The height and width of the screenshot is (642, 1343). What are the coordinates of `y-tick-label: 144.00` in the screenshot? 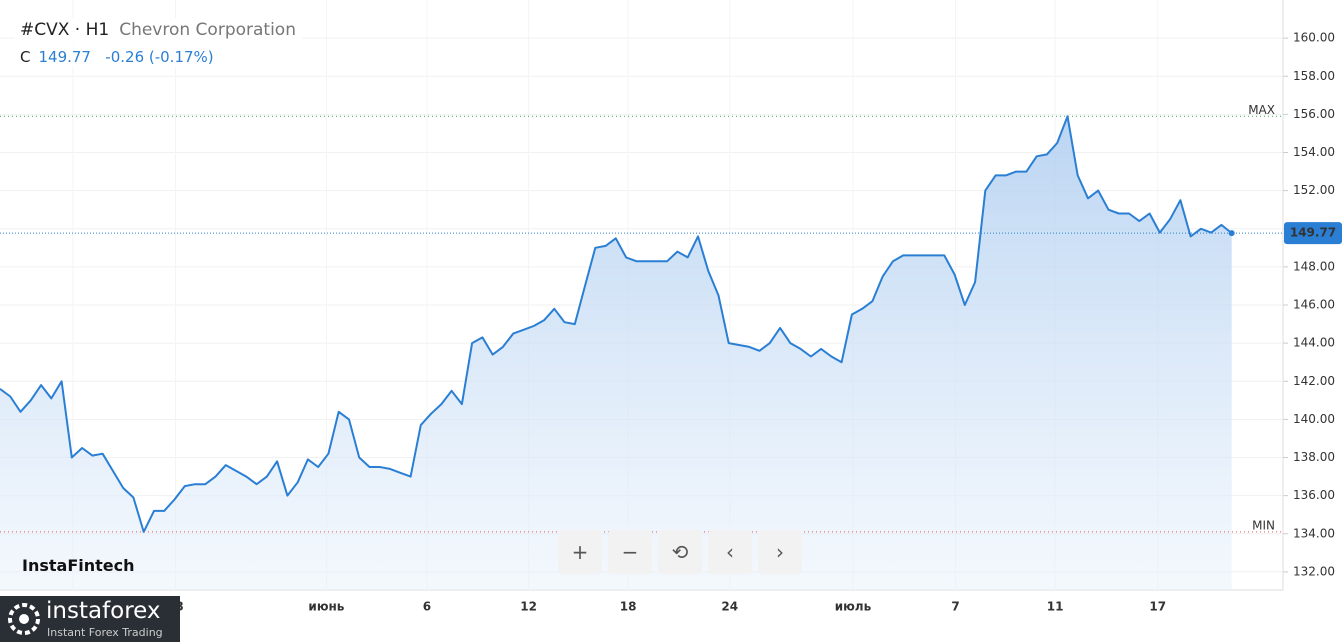 It's located at (1314, 343).